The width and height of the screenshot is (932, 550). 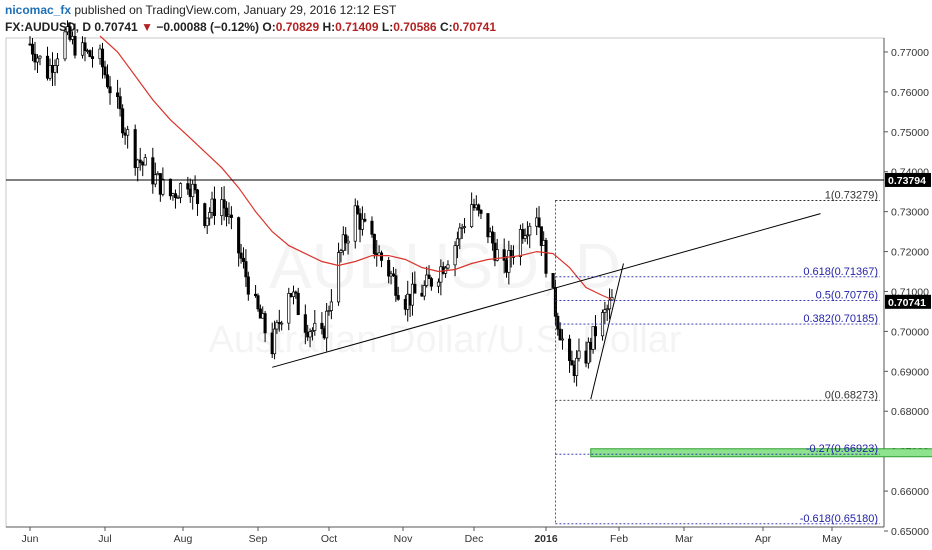 What do you see at coordinates (910, 133) in the screenshot?
I see `y-tick-label: 0.75000` at bounding box center [910, 133].